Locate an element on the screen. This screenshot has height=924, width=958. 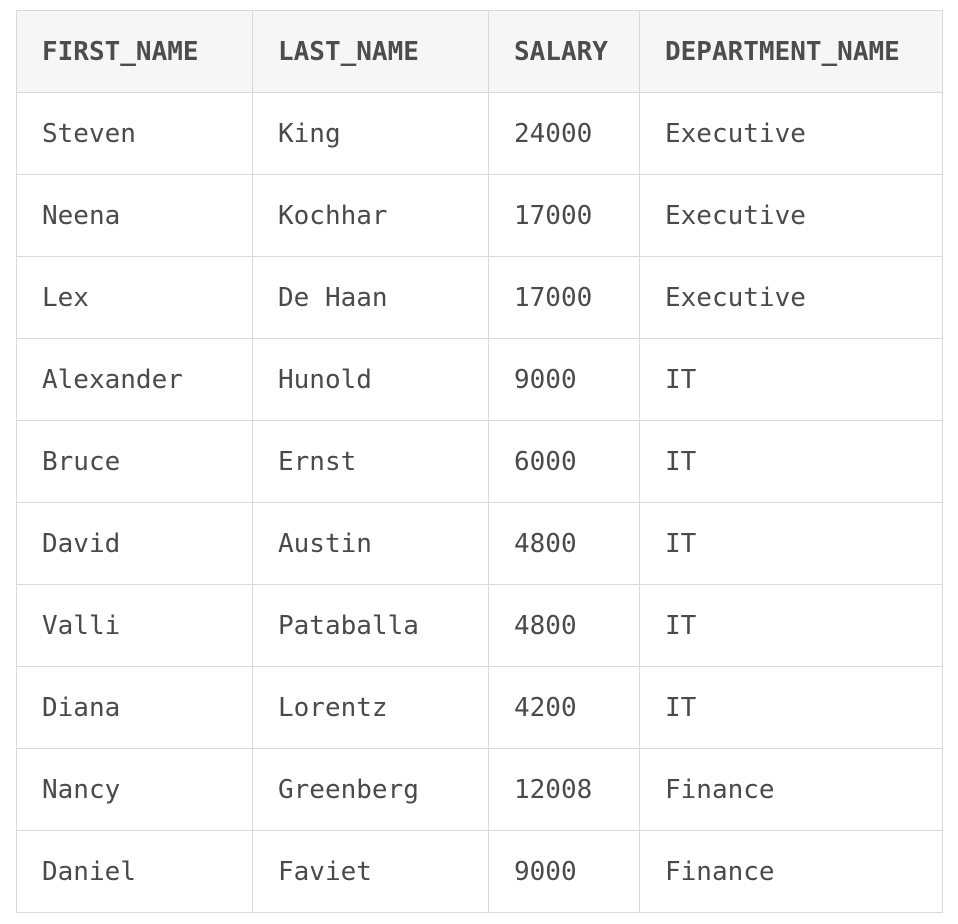
cell-first-name: David is located at coordinates (134, 543).